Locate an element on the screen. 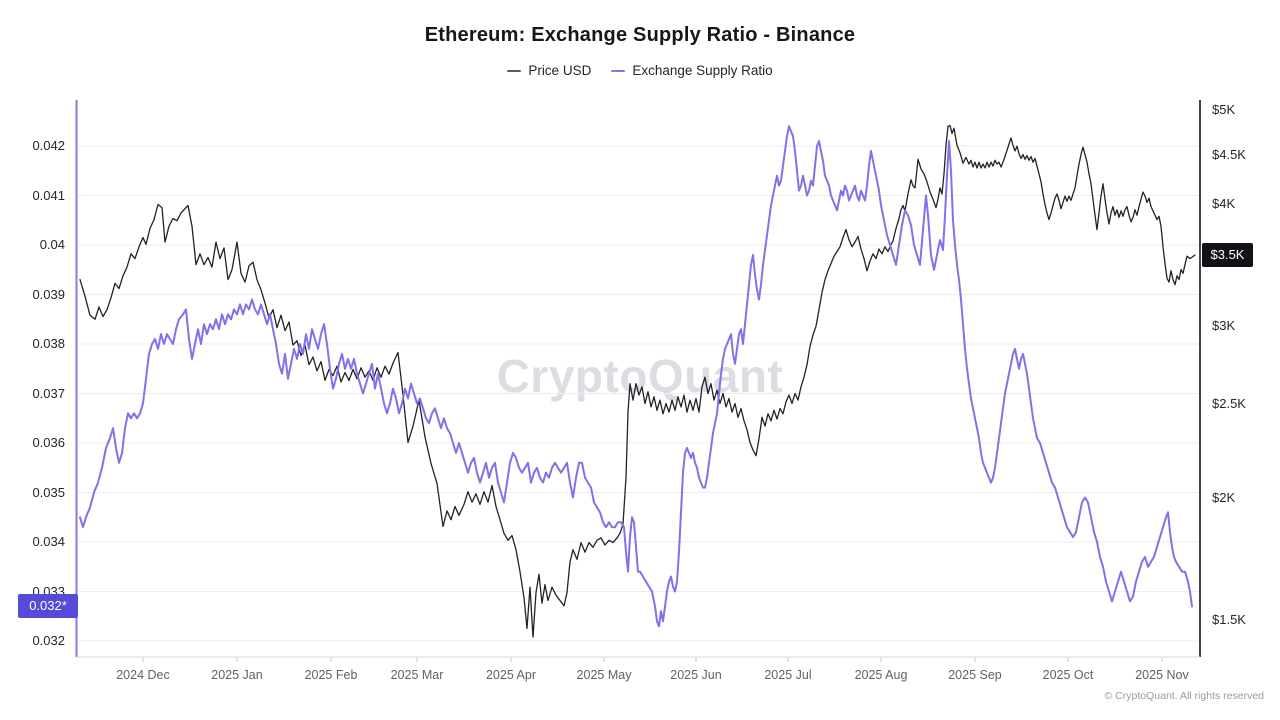 This screenshot has height=720, width=1280. right-axis-tick-label: $2.5K is located at coordinates (1229, 403).